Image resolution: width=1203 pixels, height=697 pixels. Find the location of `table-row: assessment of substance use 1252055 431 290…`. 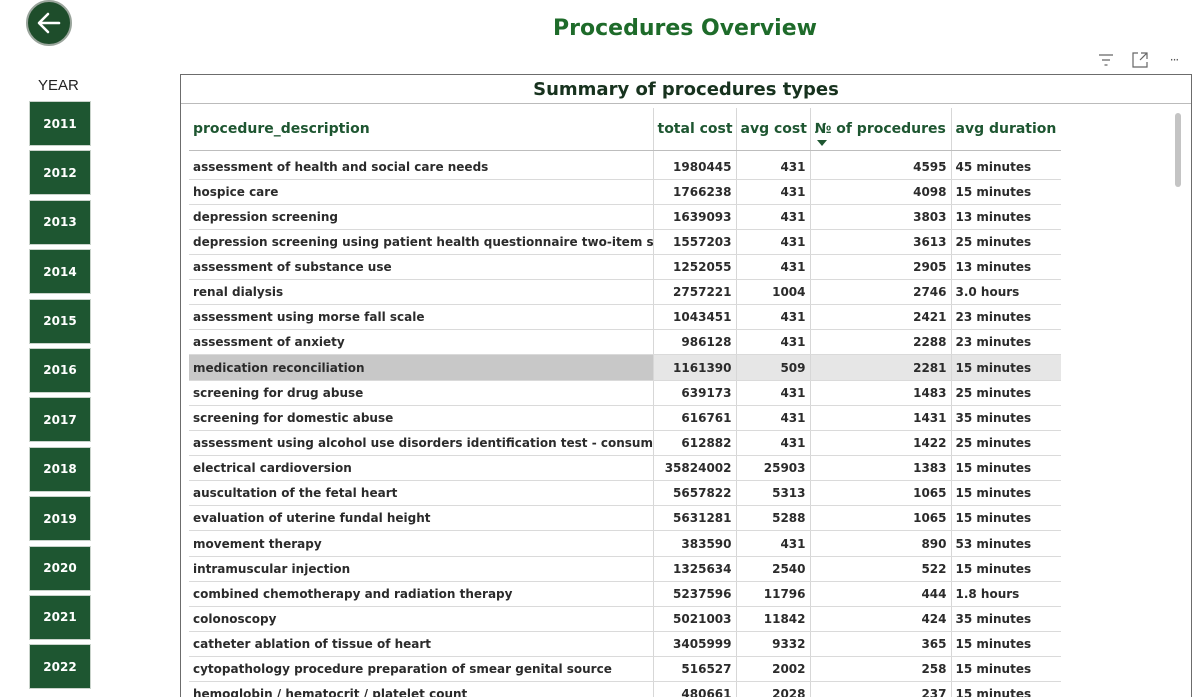

table-row: assessment of substance use 1252055 431 290… is located at coordinates (625, 267).